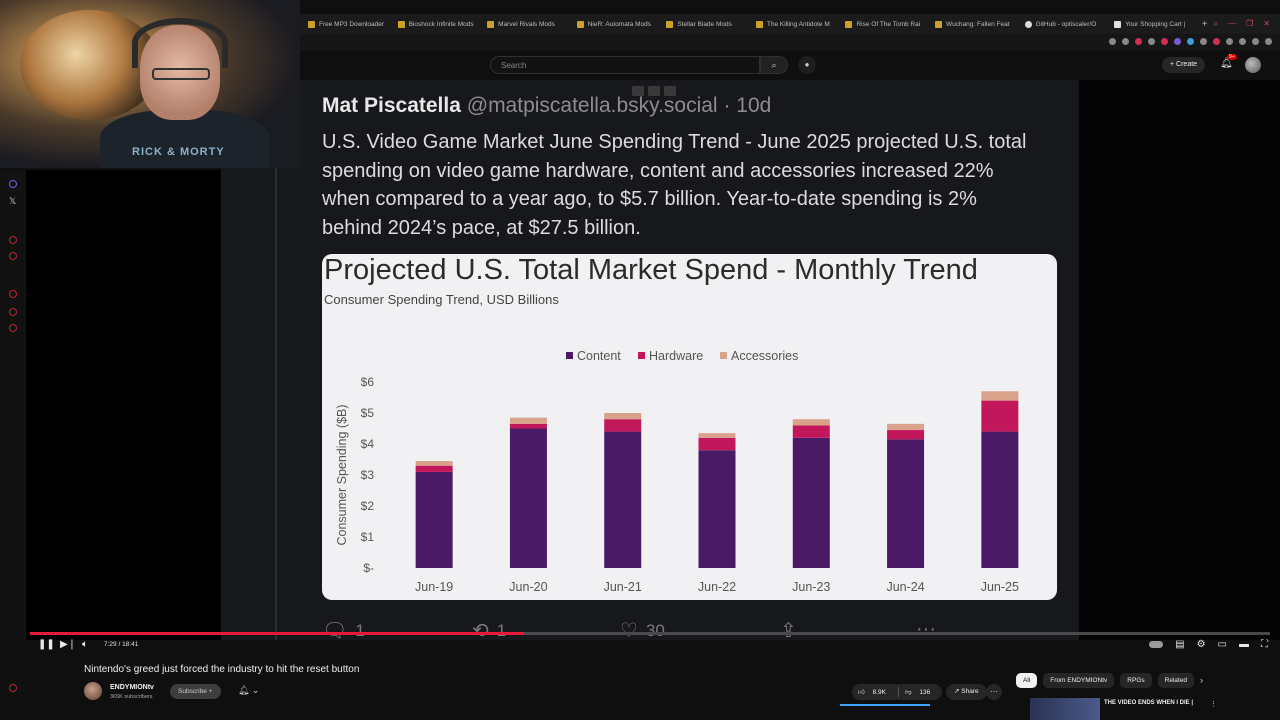 The image size is (1280, 720). Describe the element at coordinates (441, 299) in the screenshot. I see `chart-subtitle: Consumer Spending Trend, USD Billions` at that location.